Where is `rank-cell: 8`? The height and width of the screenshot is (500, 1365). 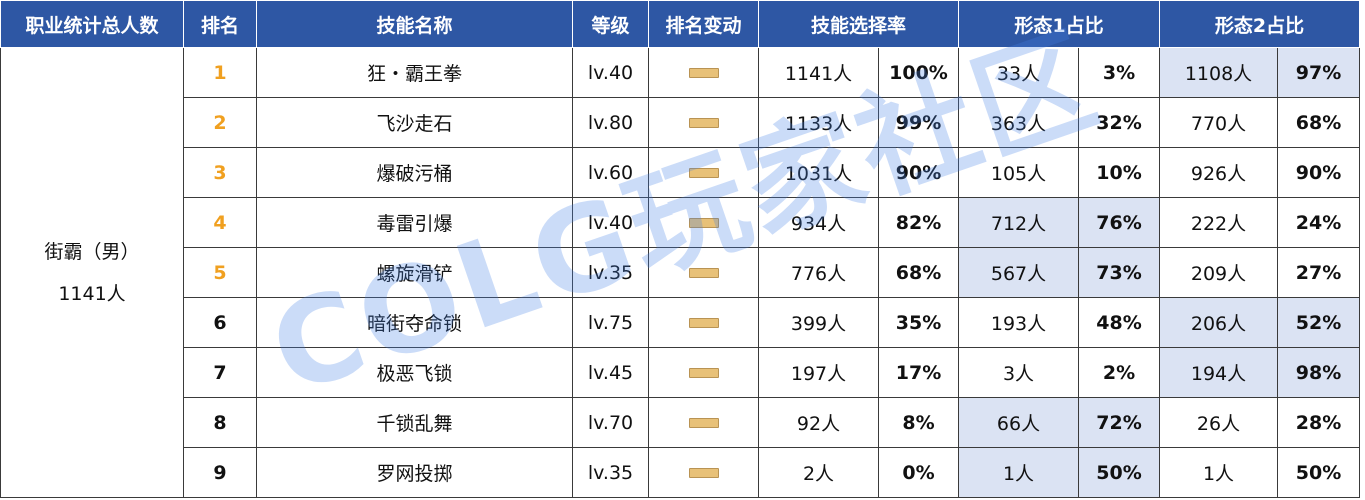
rank-cell: 8 is located at coordinates (220, 422).